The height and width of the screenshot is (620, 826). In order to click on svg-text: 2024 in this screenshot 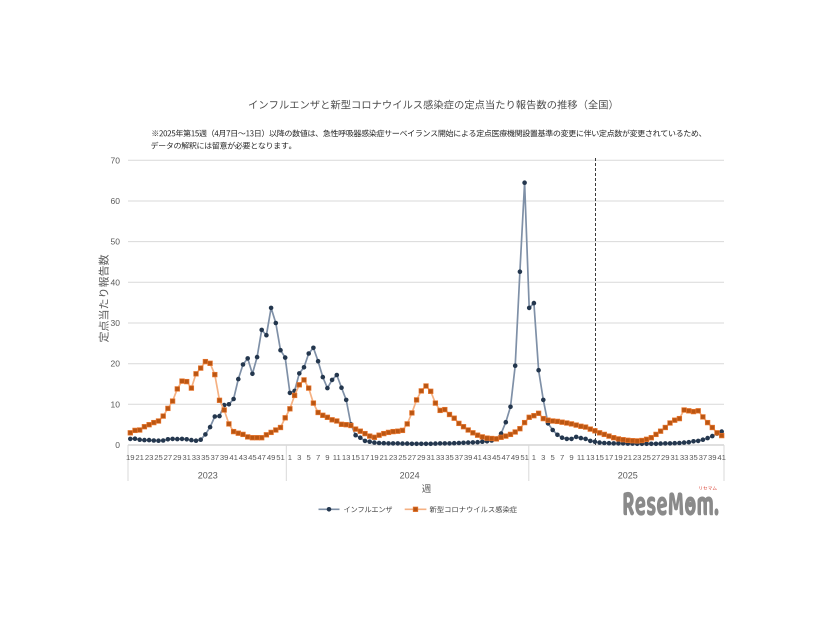, I will do `click(410, 476)`.